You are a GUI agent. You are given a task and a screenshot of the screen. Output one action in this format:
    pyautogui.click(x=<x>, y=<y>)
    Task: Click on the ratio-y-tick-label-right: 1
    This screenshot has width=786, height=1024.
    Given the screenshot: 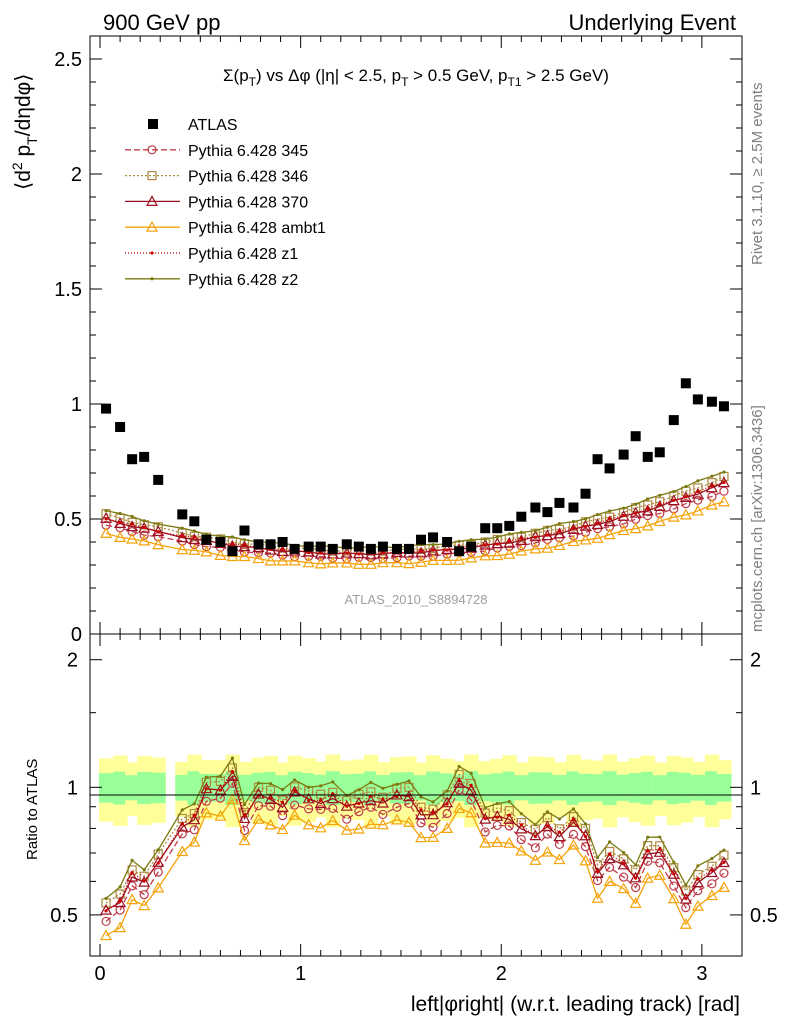 What is the action you would take?
    pyautogui.click(x=755, y=788)
    